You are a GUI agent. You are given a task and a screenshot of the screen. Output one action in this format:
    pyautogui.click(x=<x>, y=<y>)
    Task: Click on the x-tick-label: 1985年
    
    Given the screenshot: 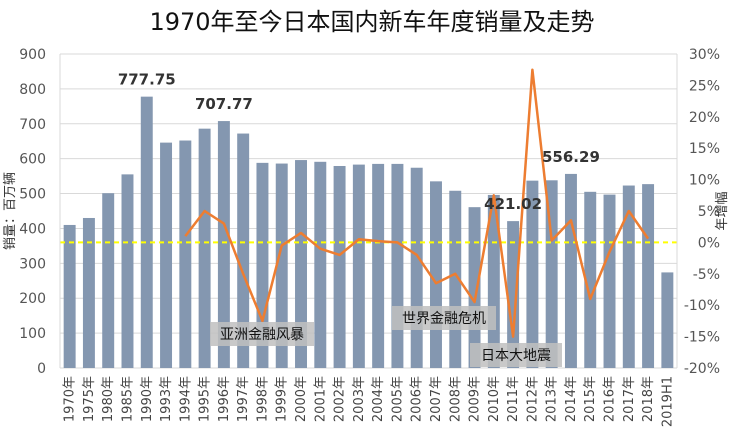 What is the action you would take?
    pyautogui.click(x=127, y=399)
    